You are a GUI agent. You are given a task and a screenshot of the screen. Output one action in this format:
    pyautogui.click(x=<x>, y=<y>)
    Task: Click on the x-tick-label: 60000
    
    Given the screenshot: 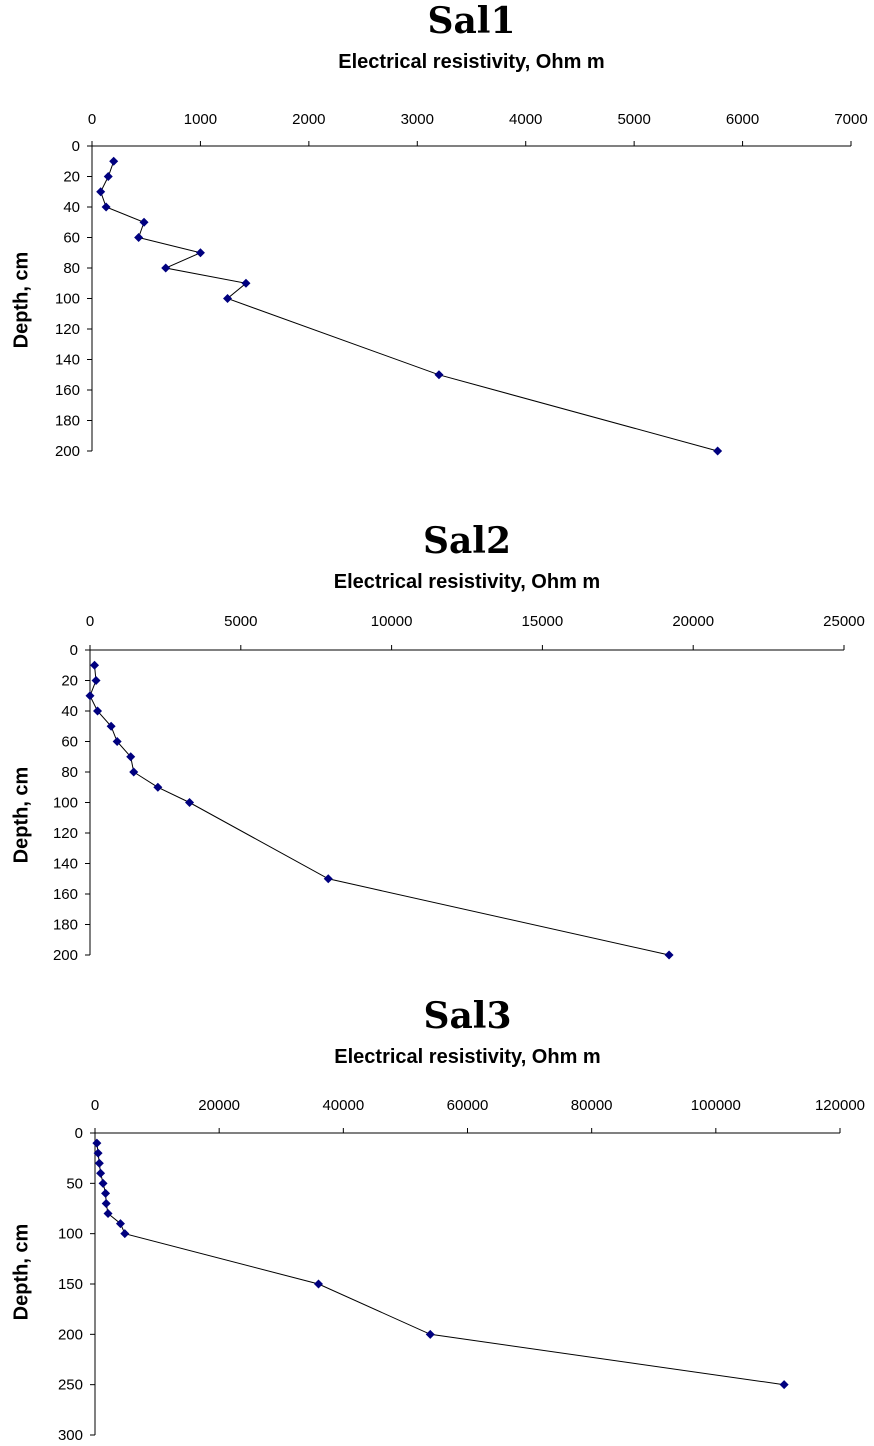 What is the action you would take?
    pyautogui.click(x=468, y=1105)
    